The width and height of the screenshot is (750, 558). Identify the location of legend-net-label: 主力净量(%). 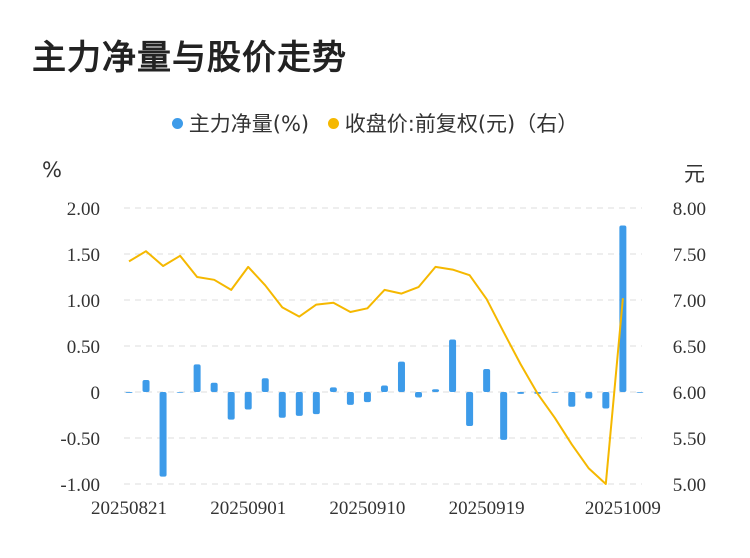
(249, 124).